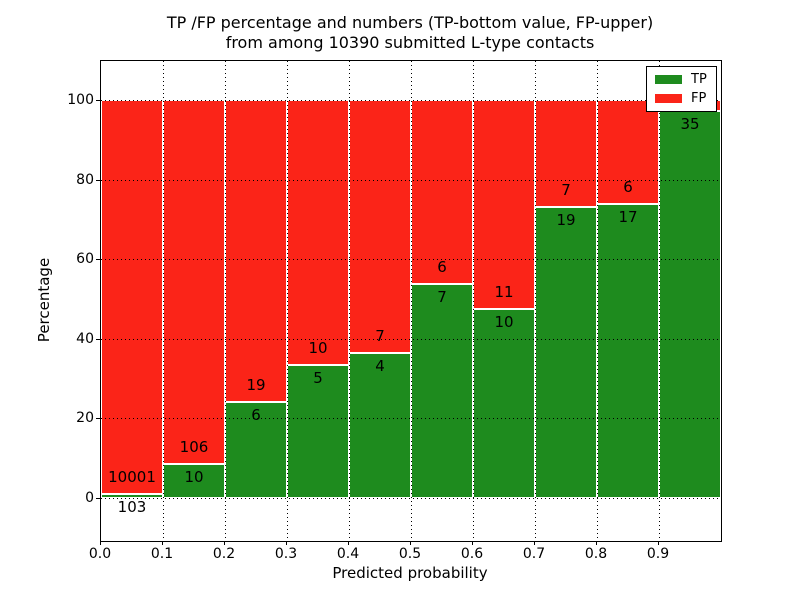 This screenshot has width=800, height=600. Describe the element at coordinates (628, 216) in the screenshot. I see `tp-count-label: 17` at that location.